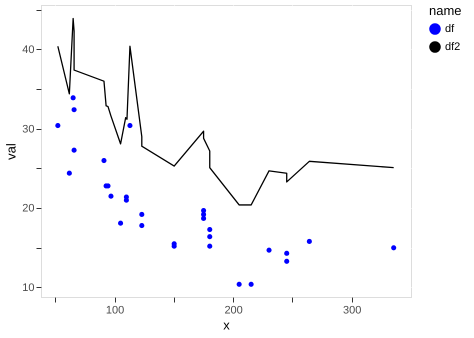 This screenshot has width=474, height=338. I want to click on x-tick-label: 200, so click(233, 310).